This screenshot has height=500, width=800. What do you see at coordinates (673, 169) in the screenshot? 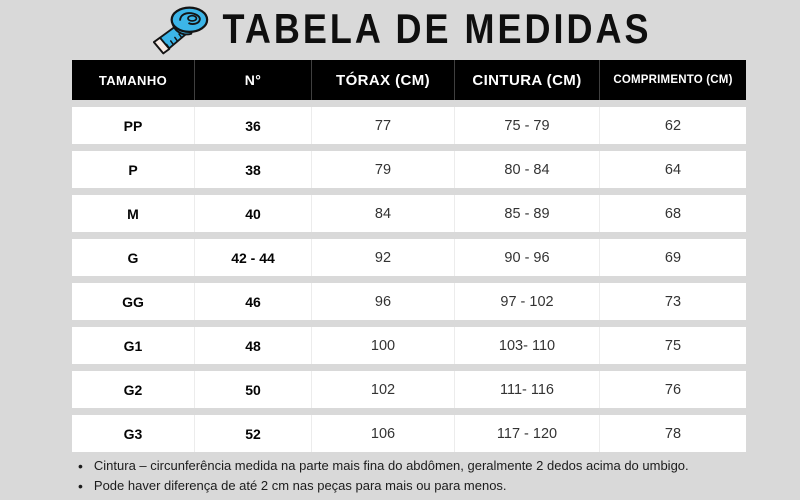
I see `table-cell: 64` at bounding box center [673, 169].